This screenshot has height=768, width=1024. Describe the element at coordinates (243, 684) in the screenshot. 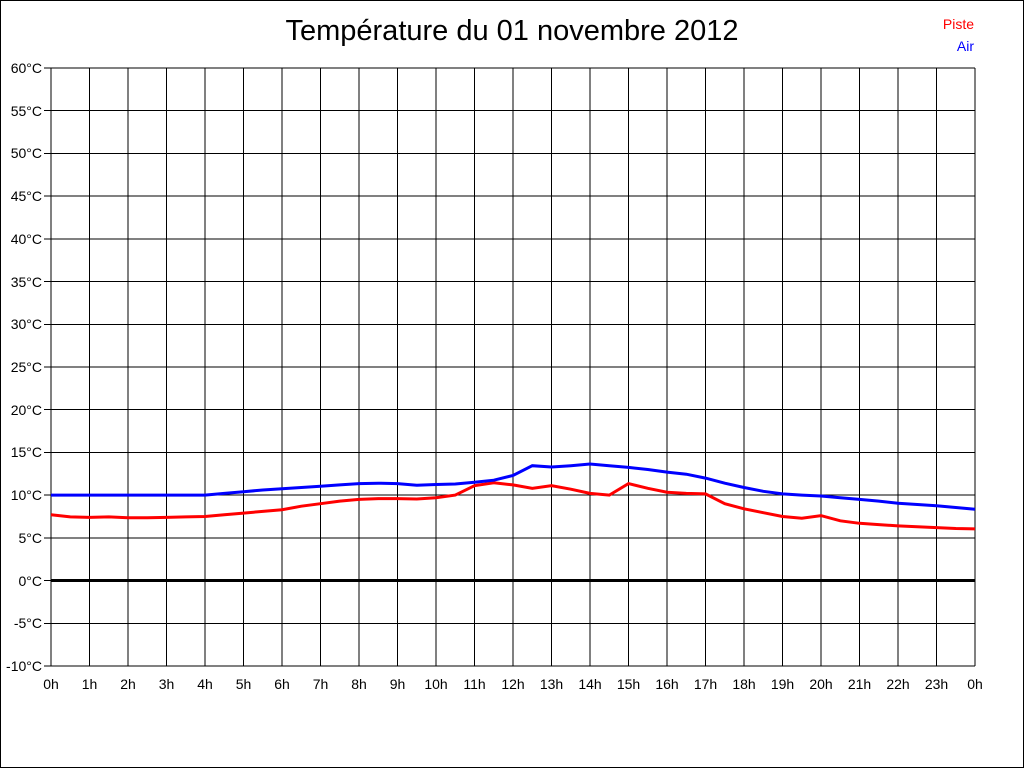

I see `x-tick-label: 5h` at that location.